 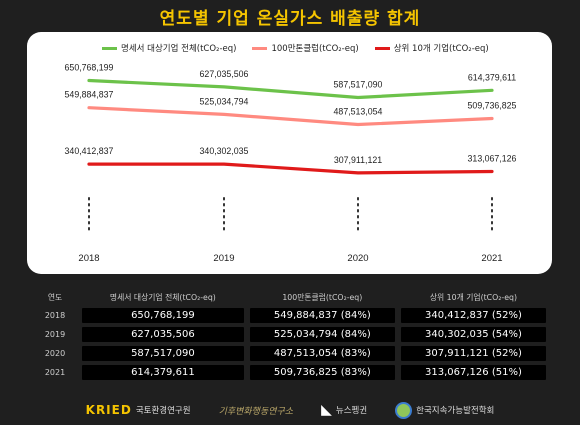 What do you see at coordinates (473, 372) in the screenshot?
I see `row-top10: 313,067,126 (51%)` at bounding box center [473, 372].